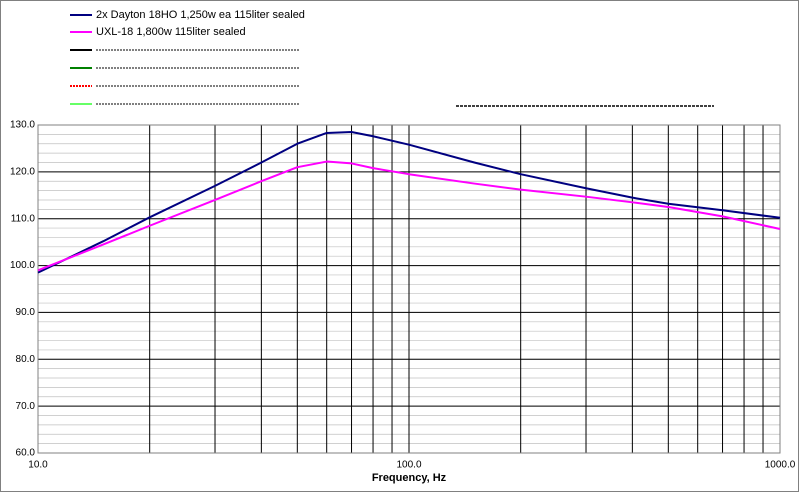 The width and height of the screenshot is (799, 492). Describe the element at coordinates (22, 265) in the screenshot. I see `y-tick-label: 100.0` at that location.